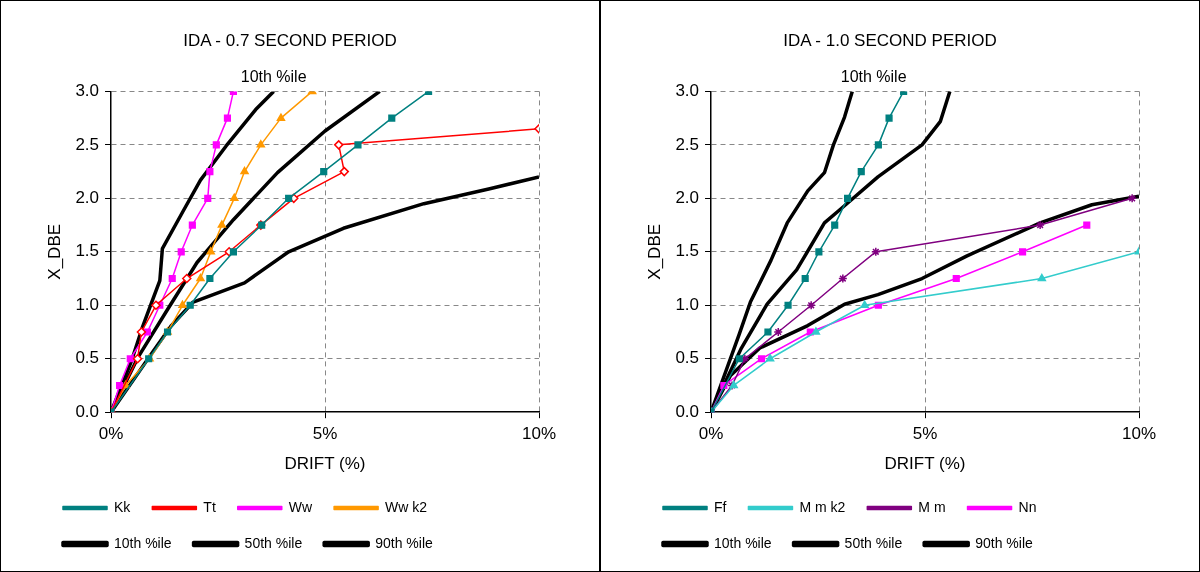 Image resolution: width=1200 pixels, height=572 pixels. Describe the element at coordinates (209, 506) in the screenshot. I see `legend-label: Tt` at that location.